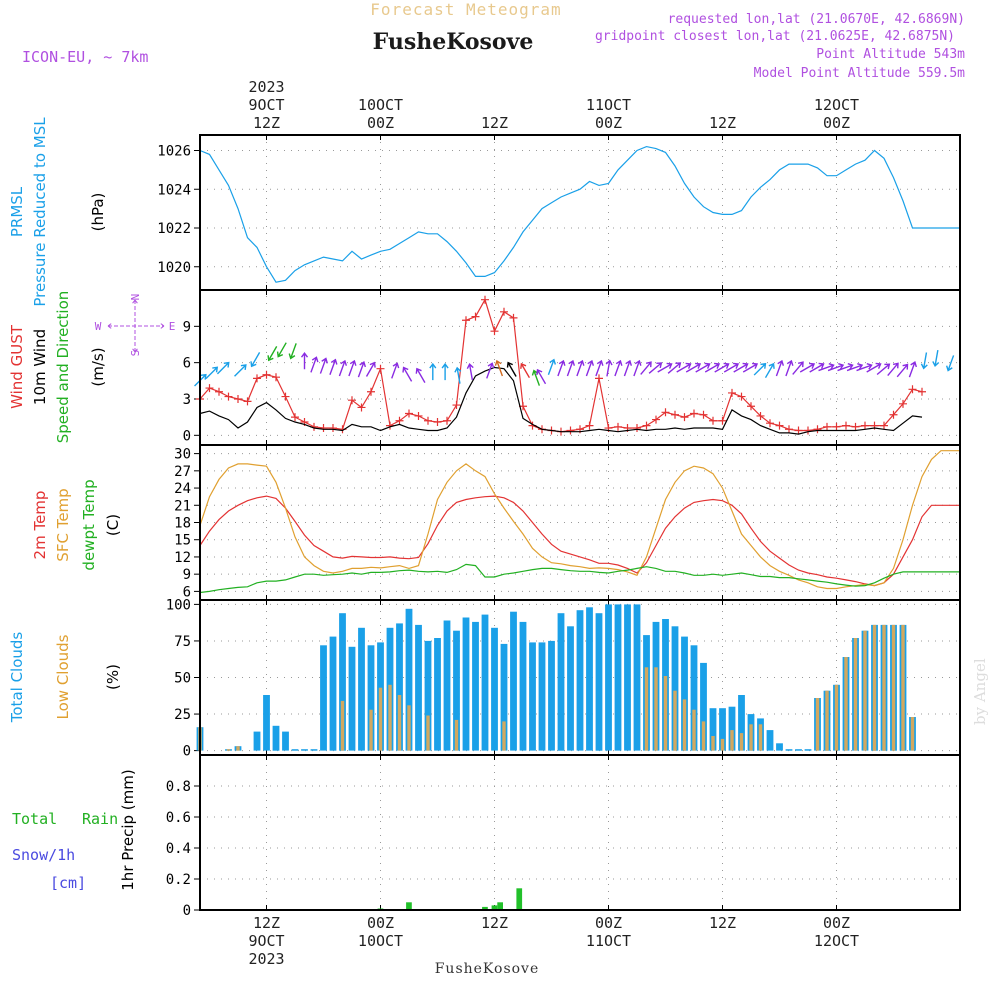 The image size is (1000, 1000). I want to click on panel-label: Speed and Direction, so click(63, 367).